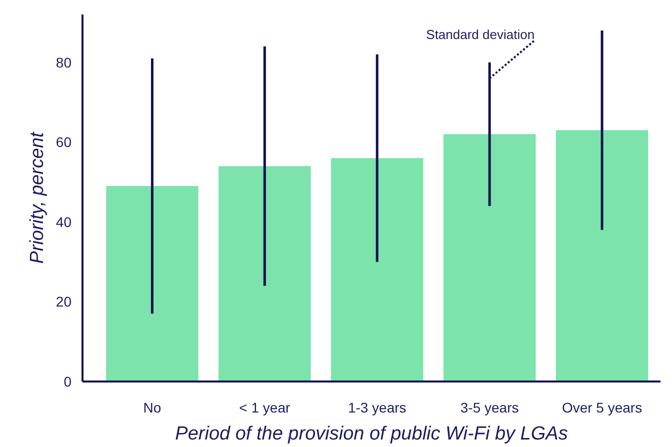 This screenshot has height=447, width=672. What do you see at coordinates (64, 302) in the screenshot?
I see `y-tick-label: 20` at bounding box center [64, 302].